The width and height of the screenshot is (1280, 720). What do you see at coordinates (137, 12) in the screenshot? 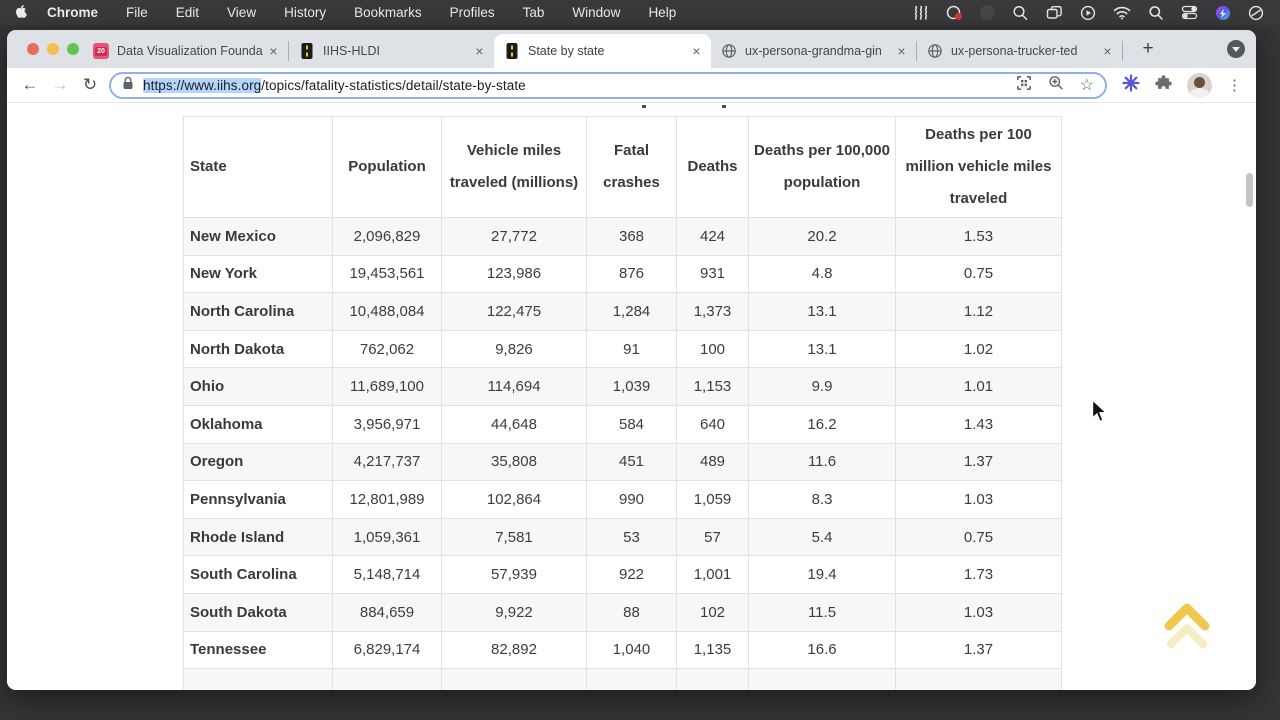
I see `menu-file: File` at bounding box center [137, 12].